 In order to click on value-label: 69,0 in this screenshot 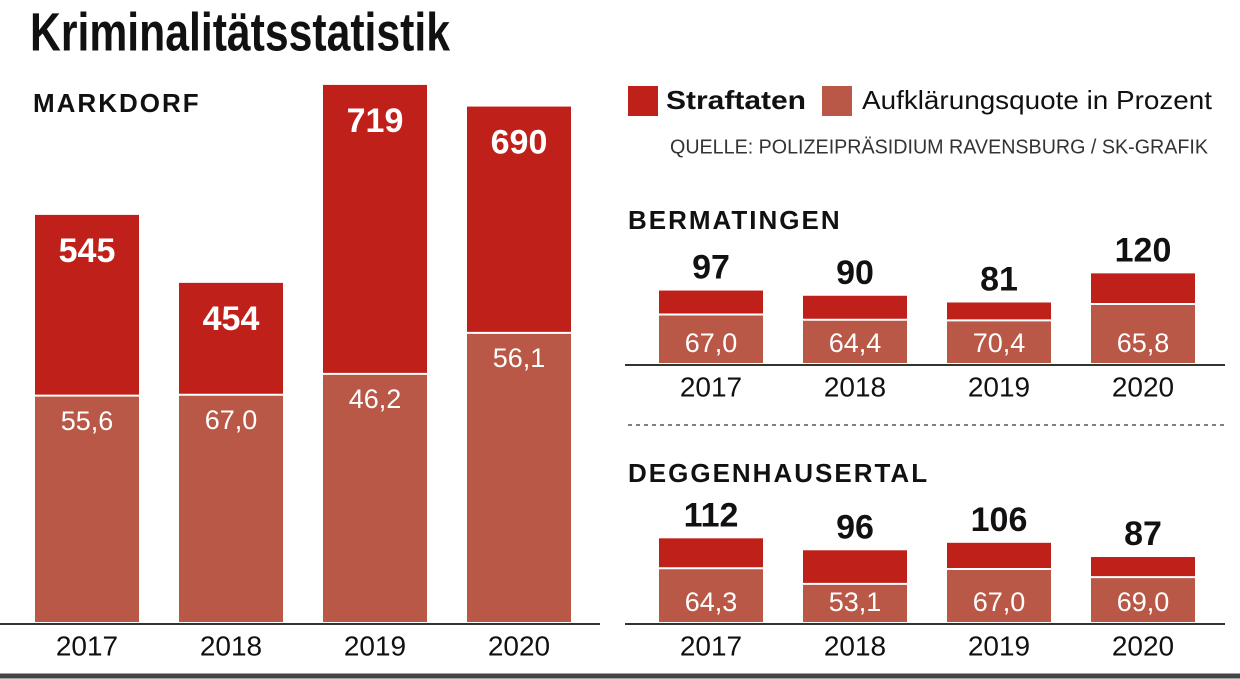, I will do `click(1143, 602)`.